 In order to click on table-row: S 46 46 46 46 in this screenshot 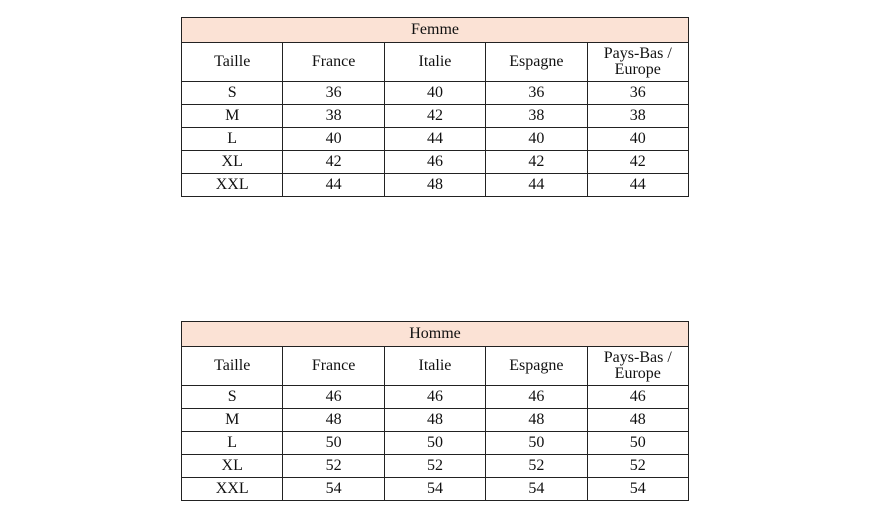, I will do `click(435, 397)`.